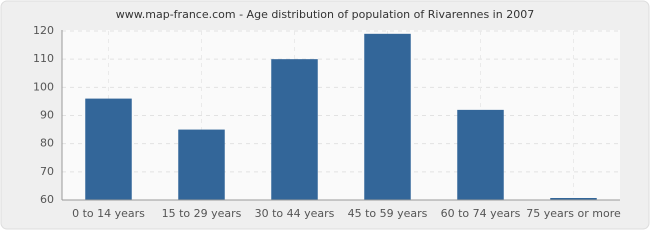  Describe the element at coordinates (108, 213) in the screenshot. I see `x-tick-label: 0 to 14 years` at that location.